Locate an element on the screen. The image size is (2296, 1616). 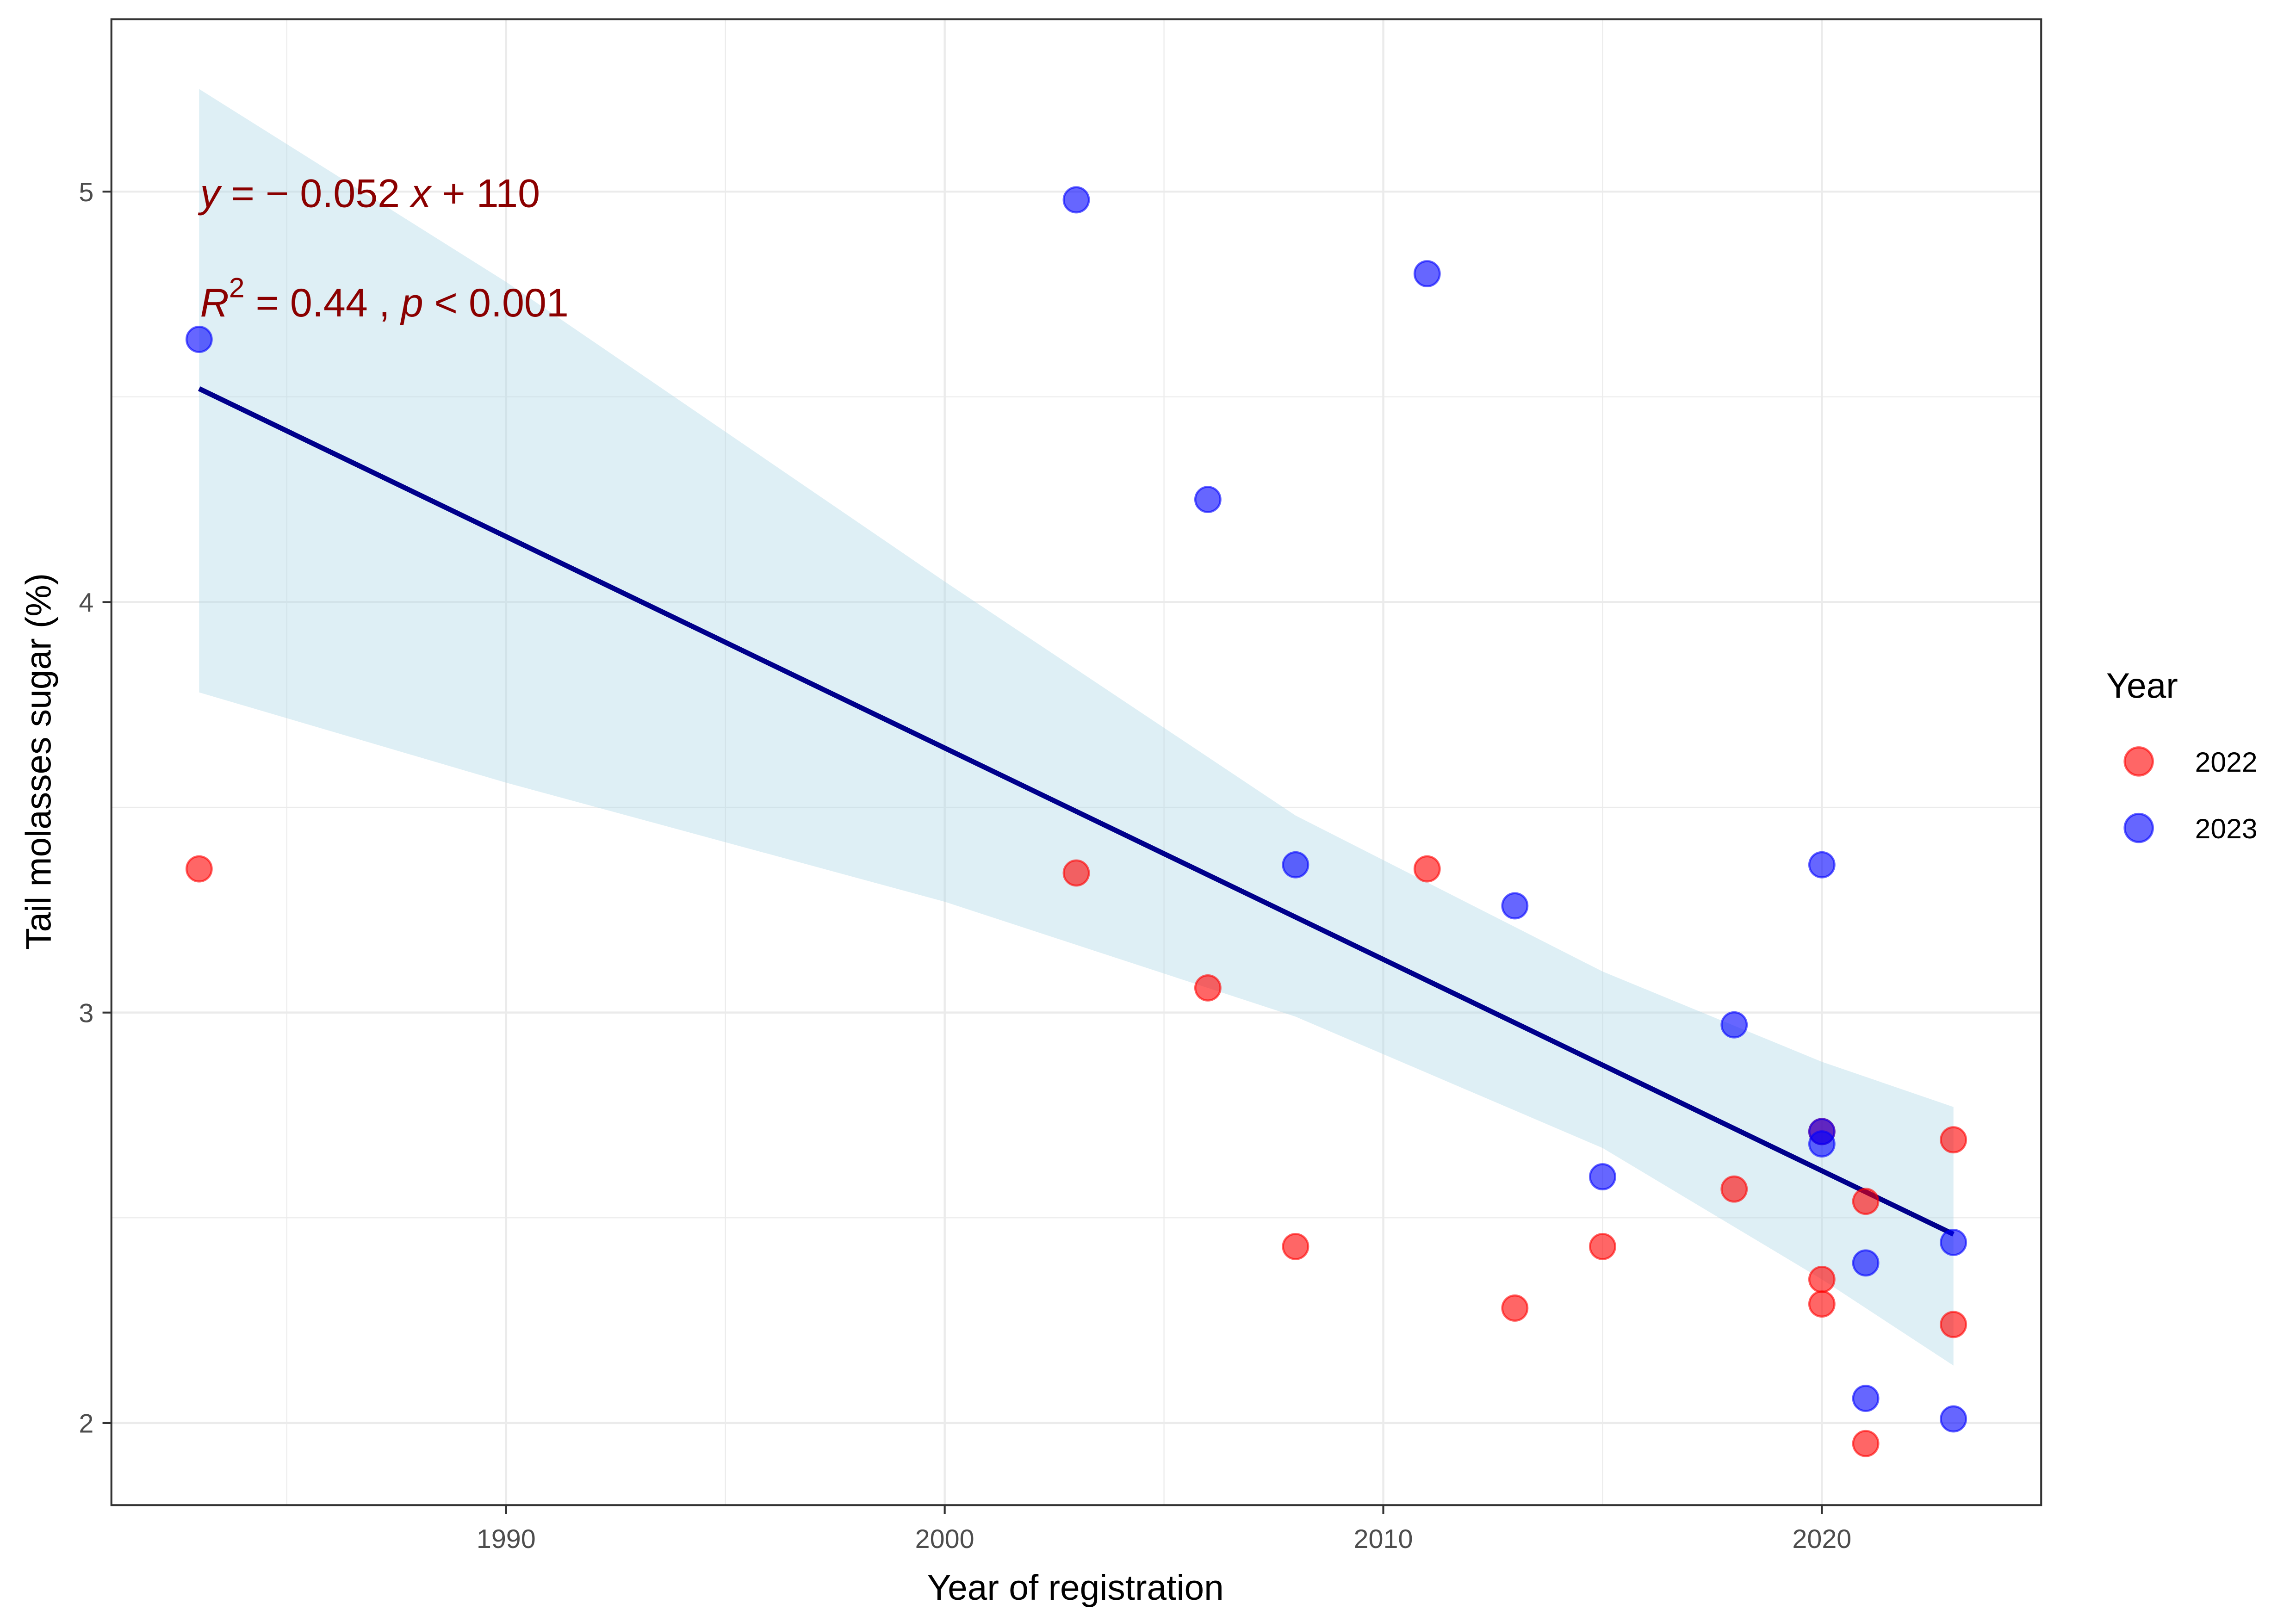
equation-intercept: + 110 is located at coordinates (486, 194).